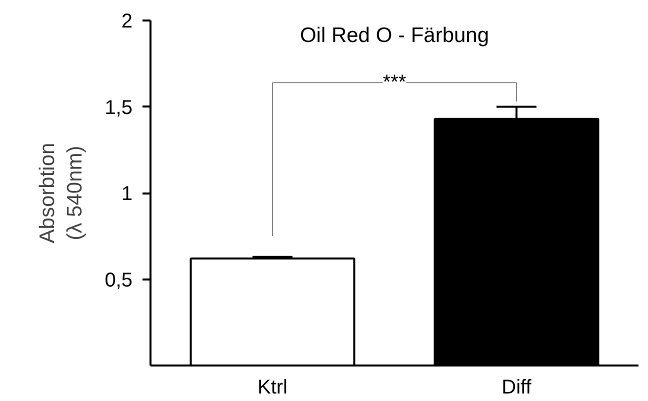 The image size is (648, 401). I want to click on y-axis-title: Absorbtion (λ 540nm), so click(61, 193).